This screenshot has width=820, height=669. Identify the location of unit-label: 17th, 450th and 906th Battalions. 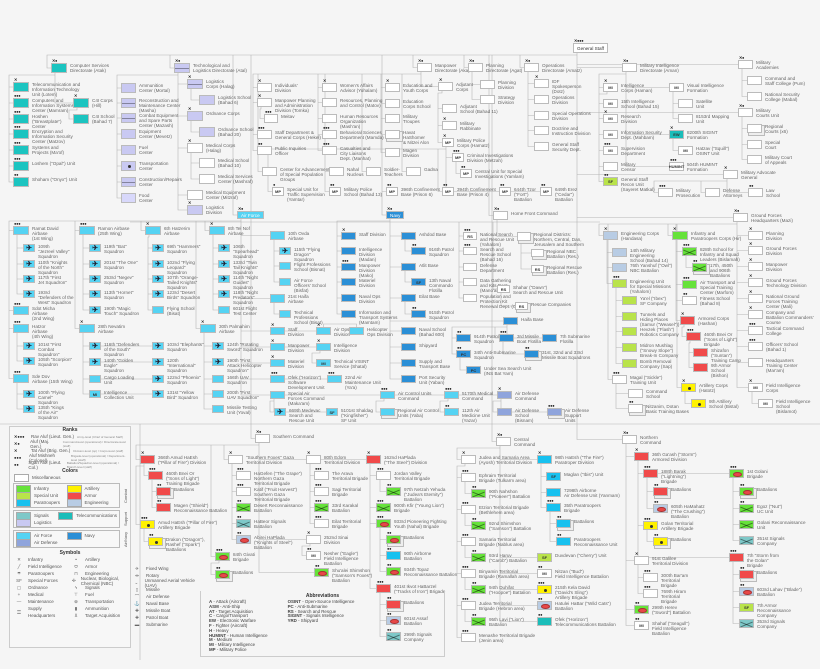
(721, 270).